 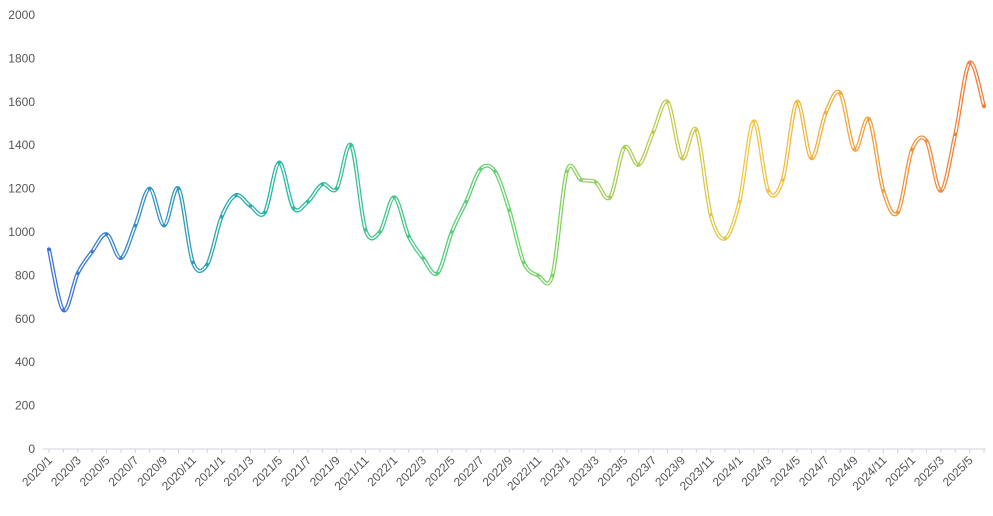 What do you see at coordinates (21, 102) in the screenshot?
I see `y-tick-label: 1600` at bounding box center [21, 102].